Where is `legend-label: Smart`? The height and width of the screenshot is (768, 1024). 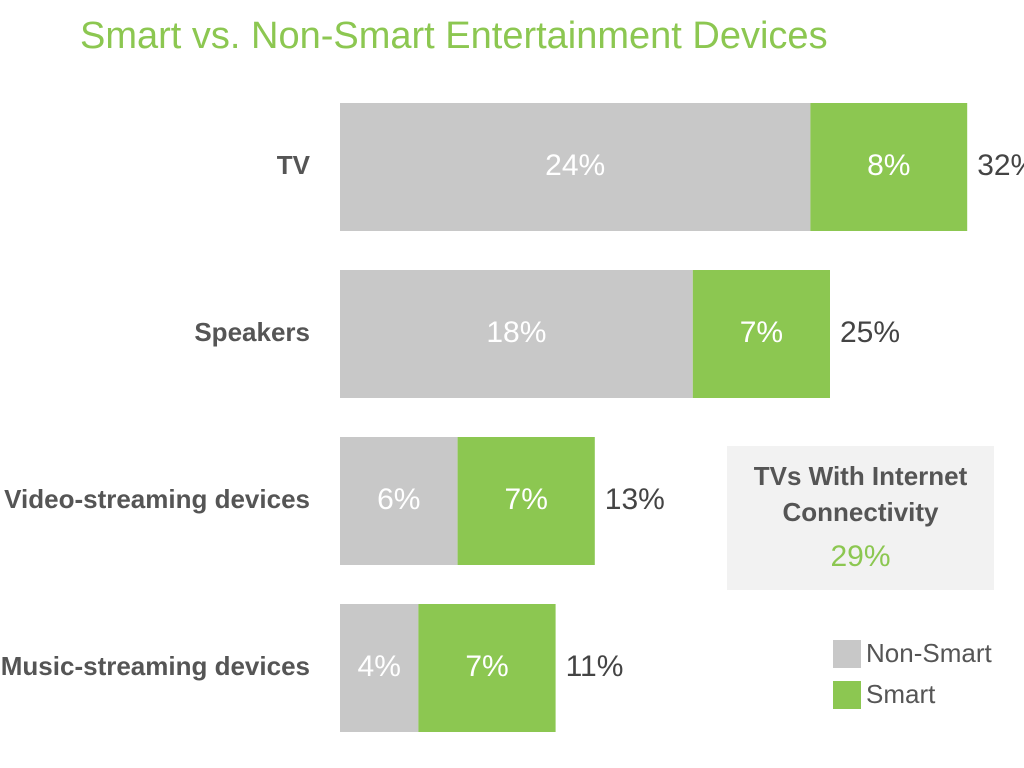 legend-label: Smart is located at coordinates (901, 694).